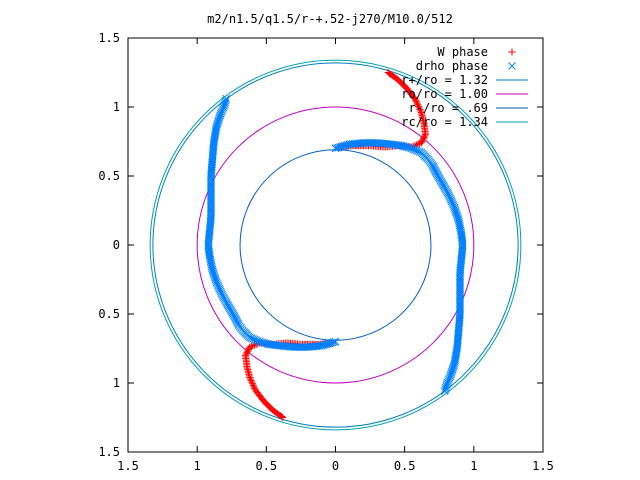 The image size is (640, 480). What do you see at coordinates (266, 466) in the screenshot?
I see `x-tick-label-2: 0.5` at bounding box center [266, 466].